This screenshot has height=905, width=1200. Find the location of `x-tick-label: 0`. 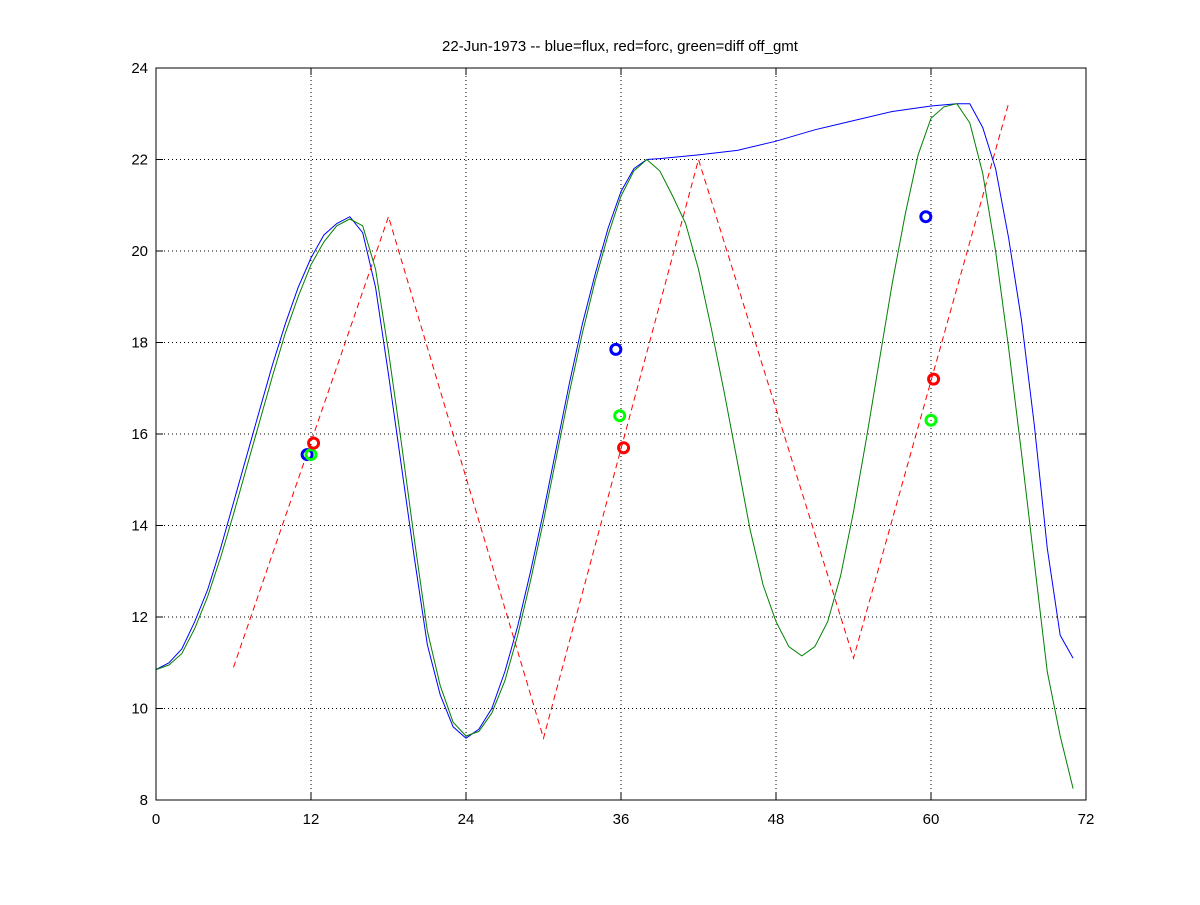

x-tick-label: 0 is located at coordinates (156, 819).